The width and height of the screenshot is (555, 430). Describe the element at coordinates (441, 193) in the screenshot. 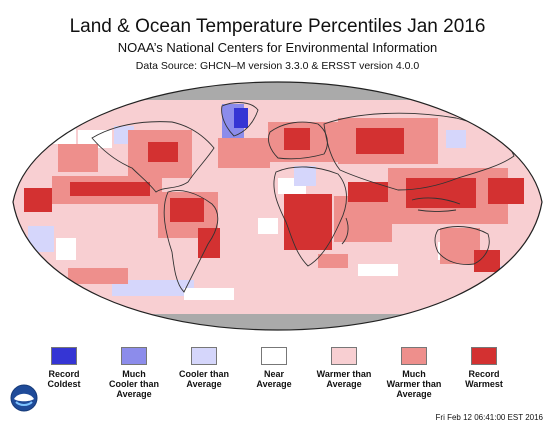

I see `maritime-continent-record` at that location.